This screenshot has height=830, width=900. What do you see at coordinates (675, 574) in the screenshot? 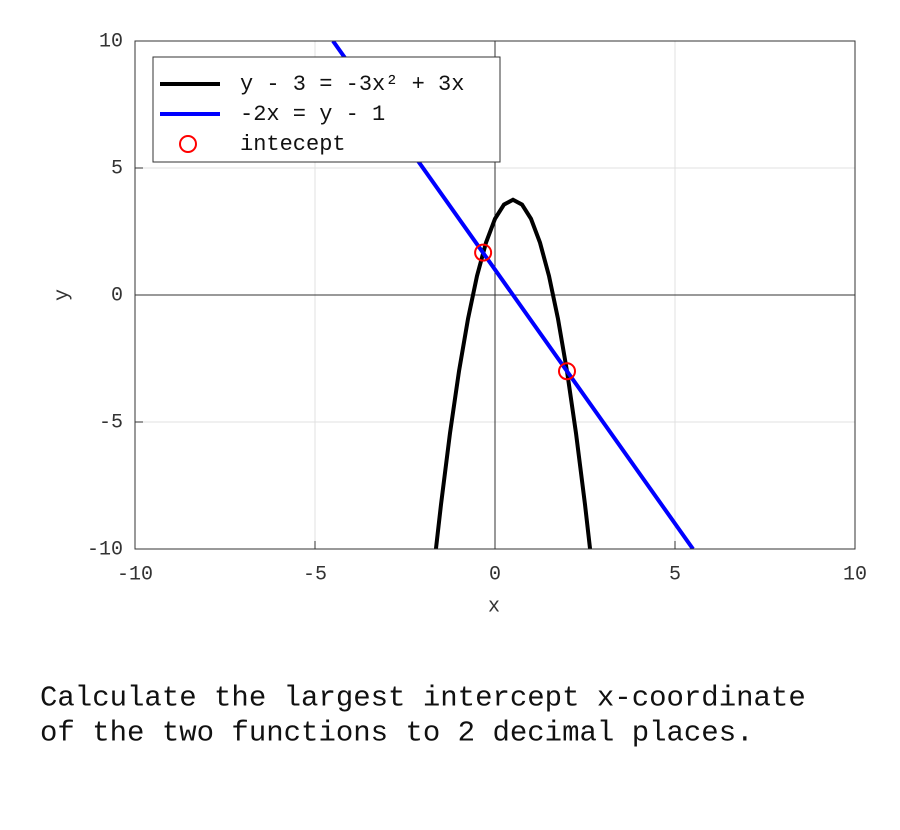
I see `x-tick-label: 5` at bounding box center [675, 574].